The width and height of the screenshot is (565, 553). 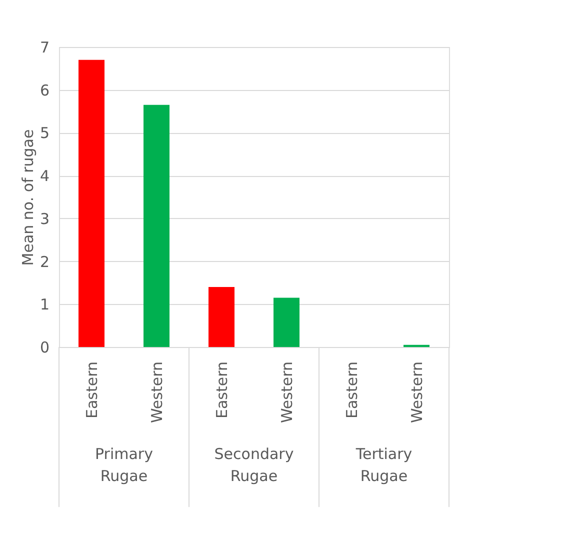 What do you see at coordinates (27, 197) in the screenshot?
I see `y-axis-title: Mean no. of rugae` at bounding box center [27, 197].